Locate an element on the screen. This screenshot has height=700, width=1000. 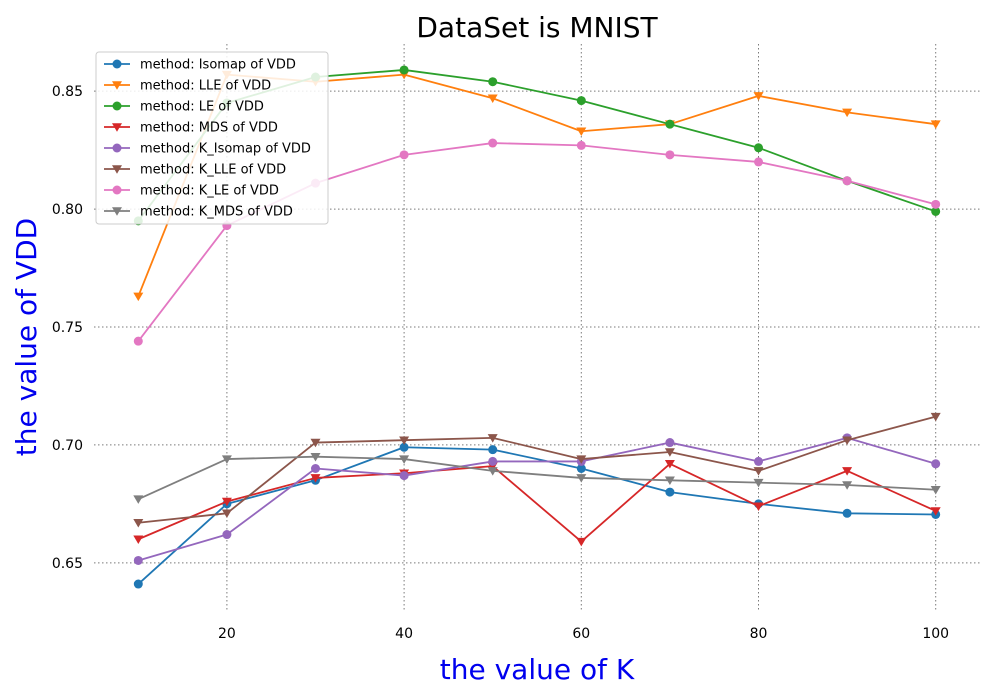
y-tick-label: 0.85 is located at coordinates (67, 92).